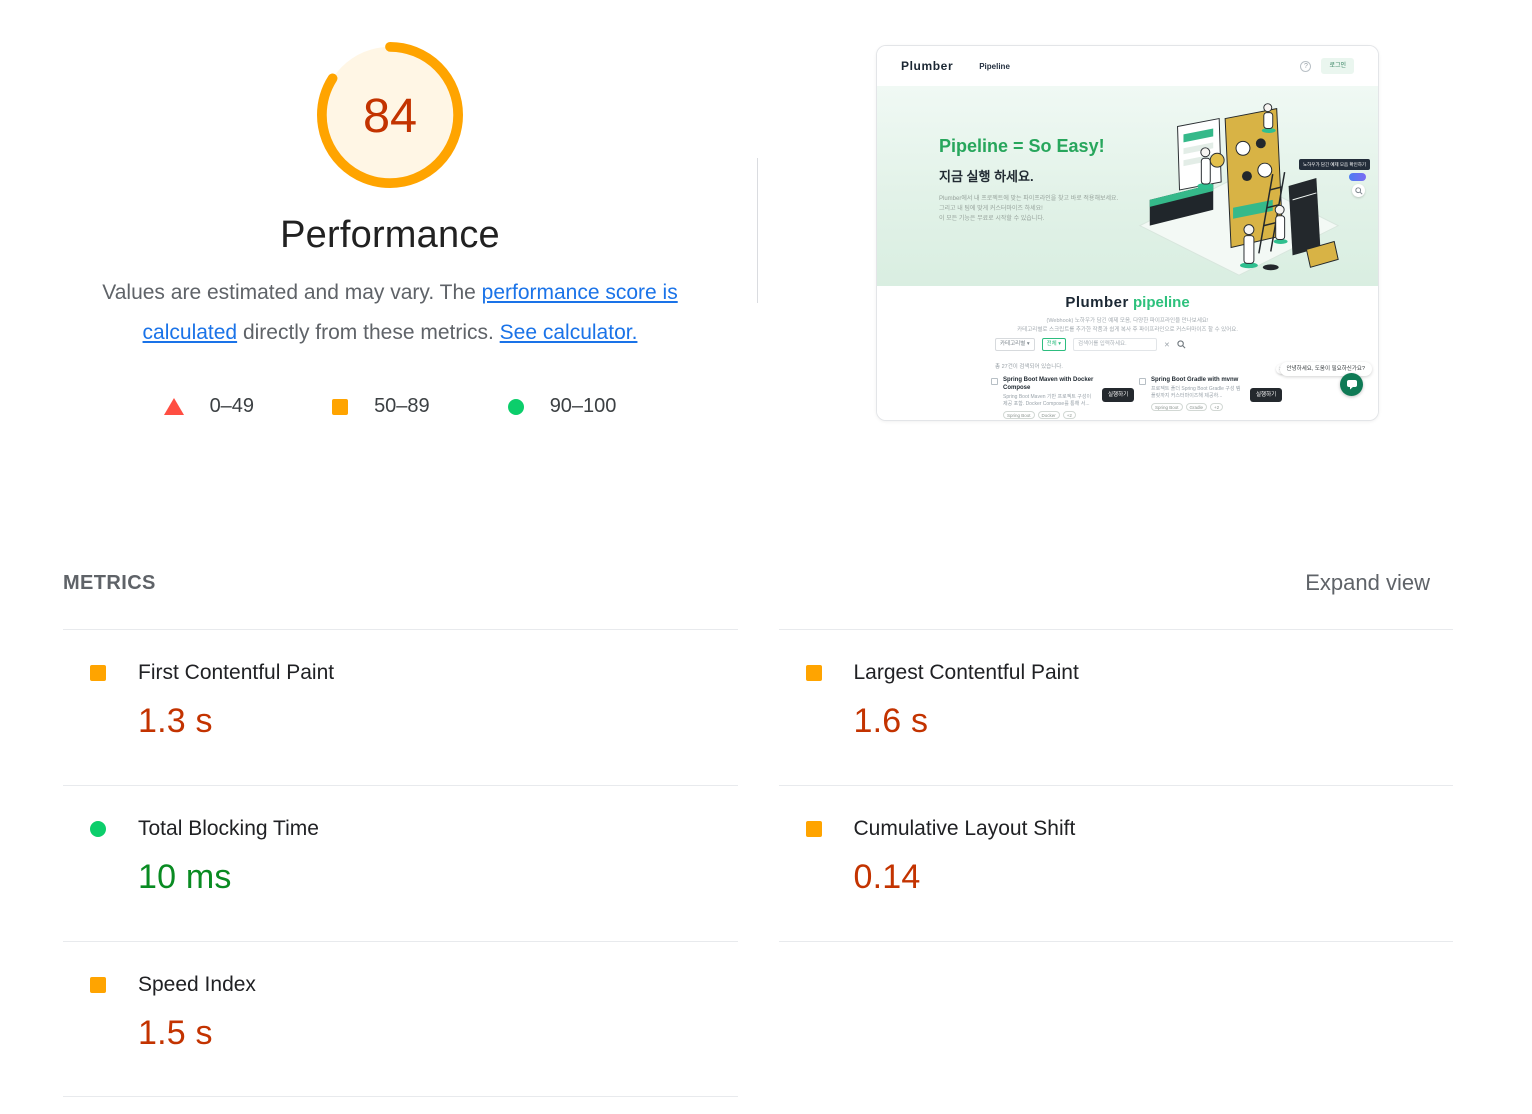  Describe the element at coordinates (410, 312) in the screenshot. I see `performance-score-link: performance score is calculated` at that location.